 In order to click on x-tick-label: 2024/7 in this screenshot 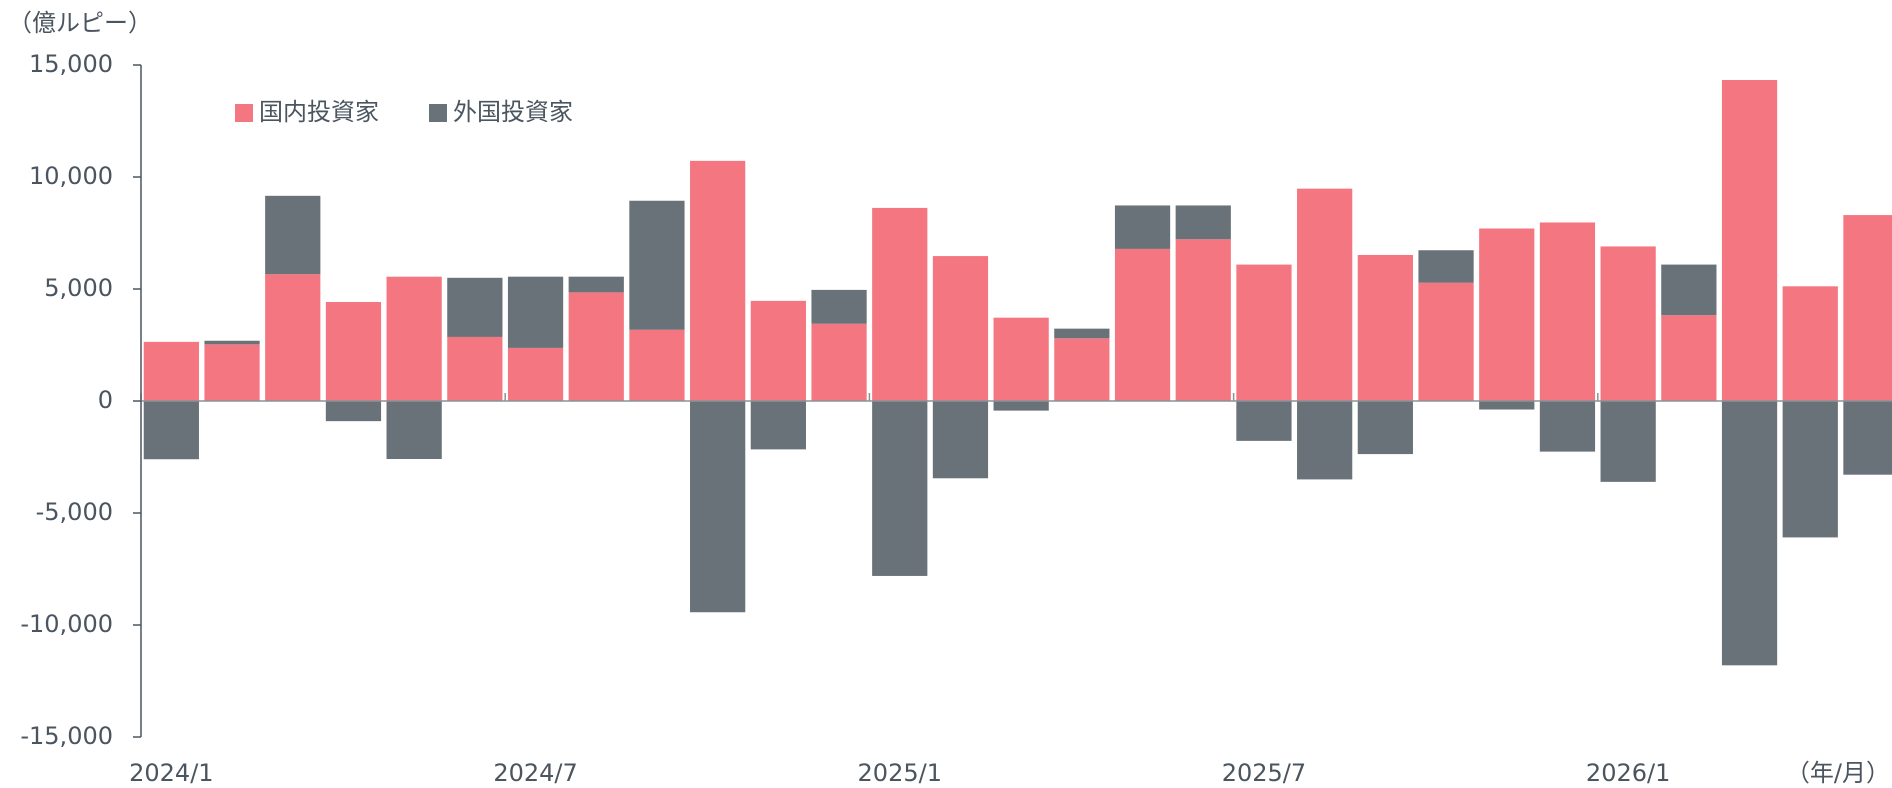, I will do `click(535, 773)`.